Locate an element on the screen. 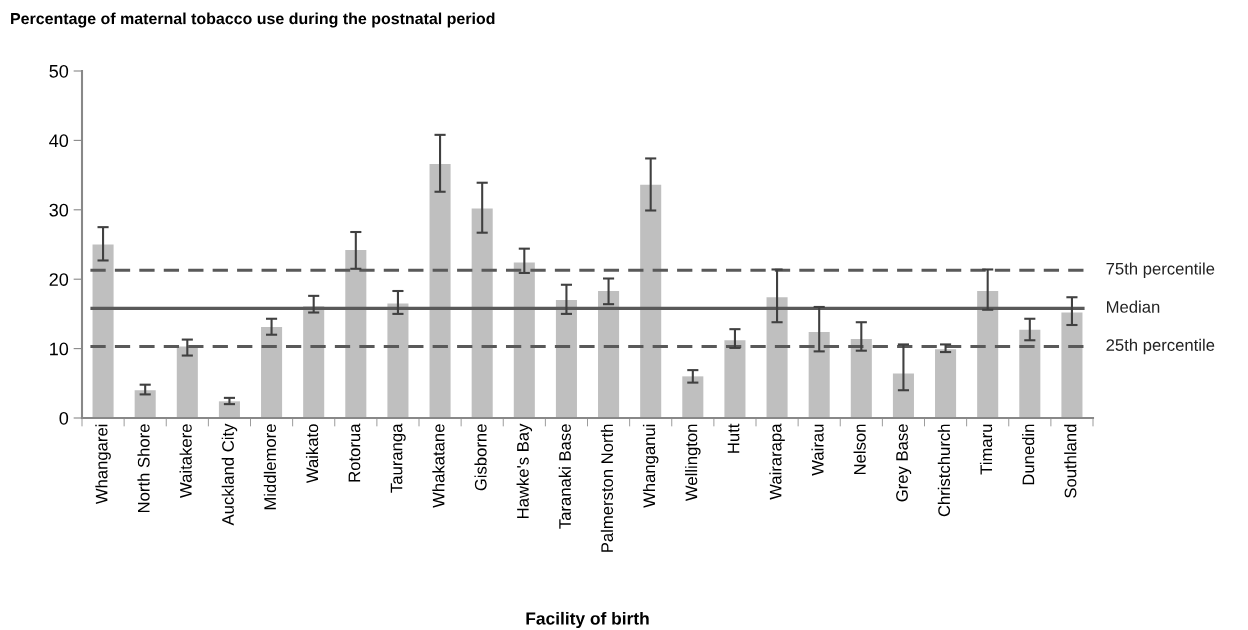  x-tick-label: Dunedin is located at coordinates (1028, 454).